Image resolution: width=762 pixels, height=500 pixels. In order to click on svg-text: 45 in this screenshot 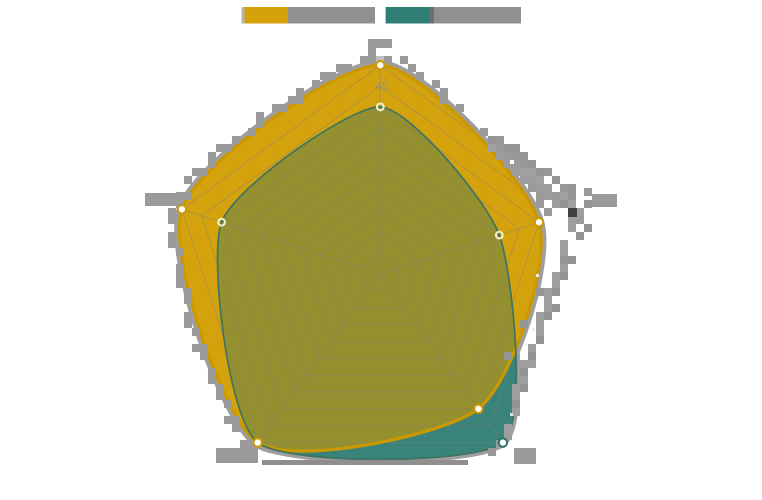, I will do `click(382, 87)`.